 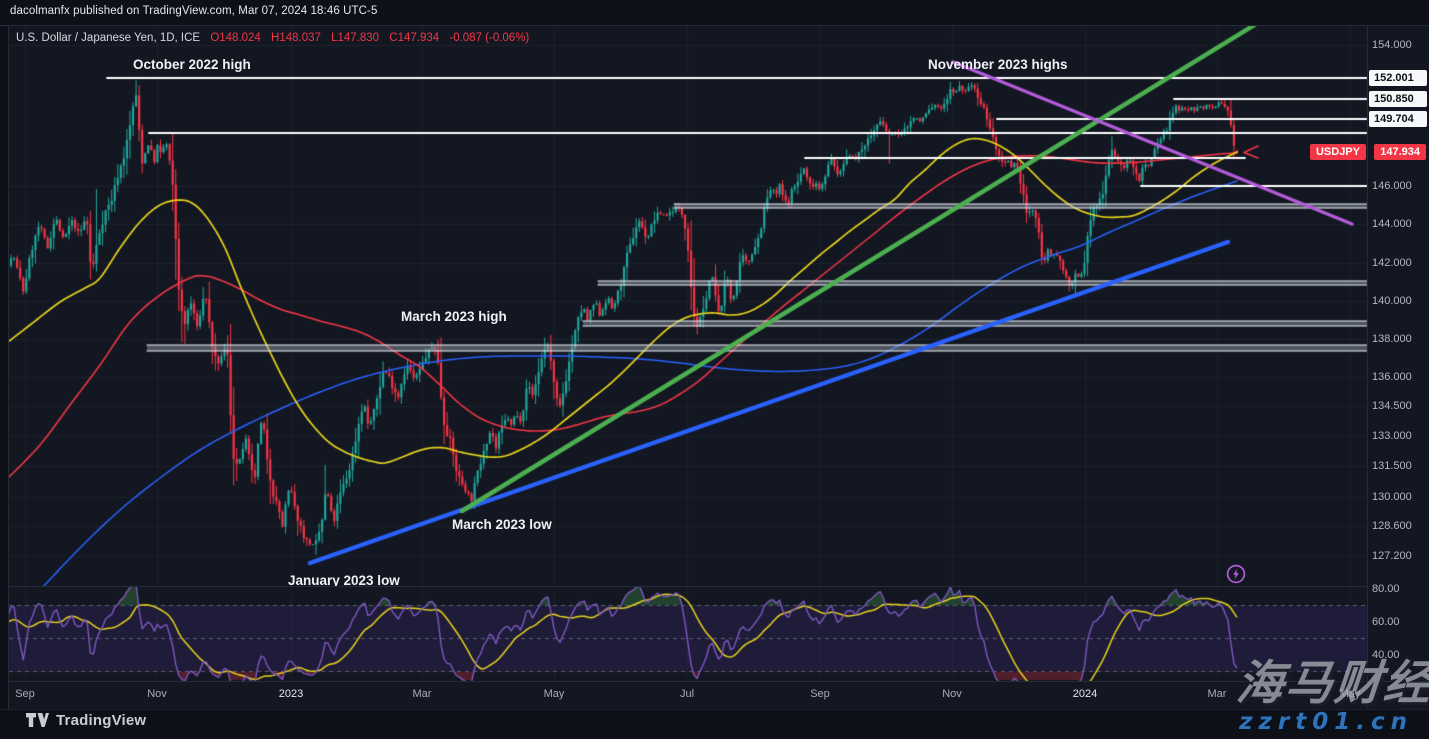 What do you see at coordinates (1398, 99) in the screenshot?
I see `line-price-badge: 150.850` at bounding box center [1398, 99].